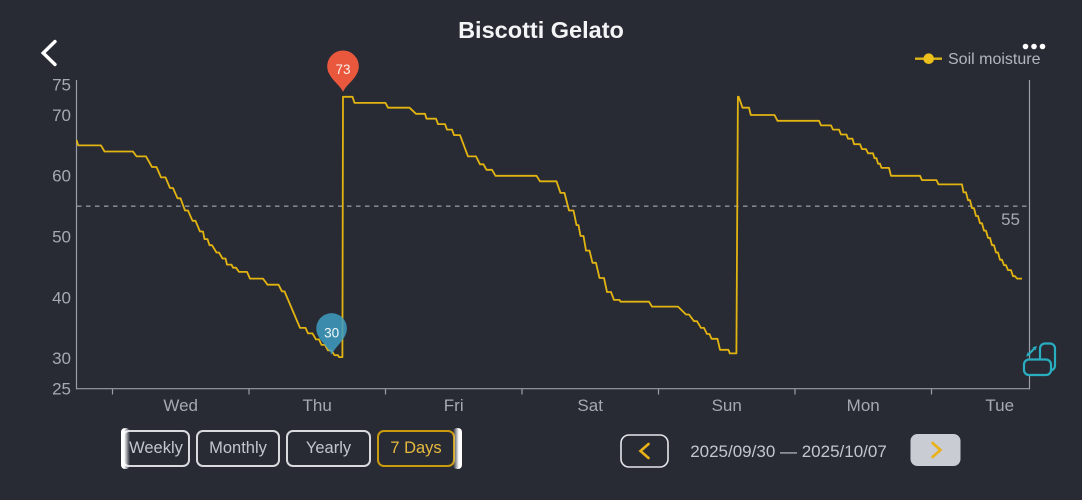  What do you see at coordinates (61, 176) in the screenshot?
I see `svg-text: 60` at bounding box center [61, 176].